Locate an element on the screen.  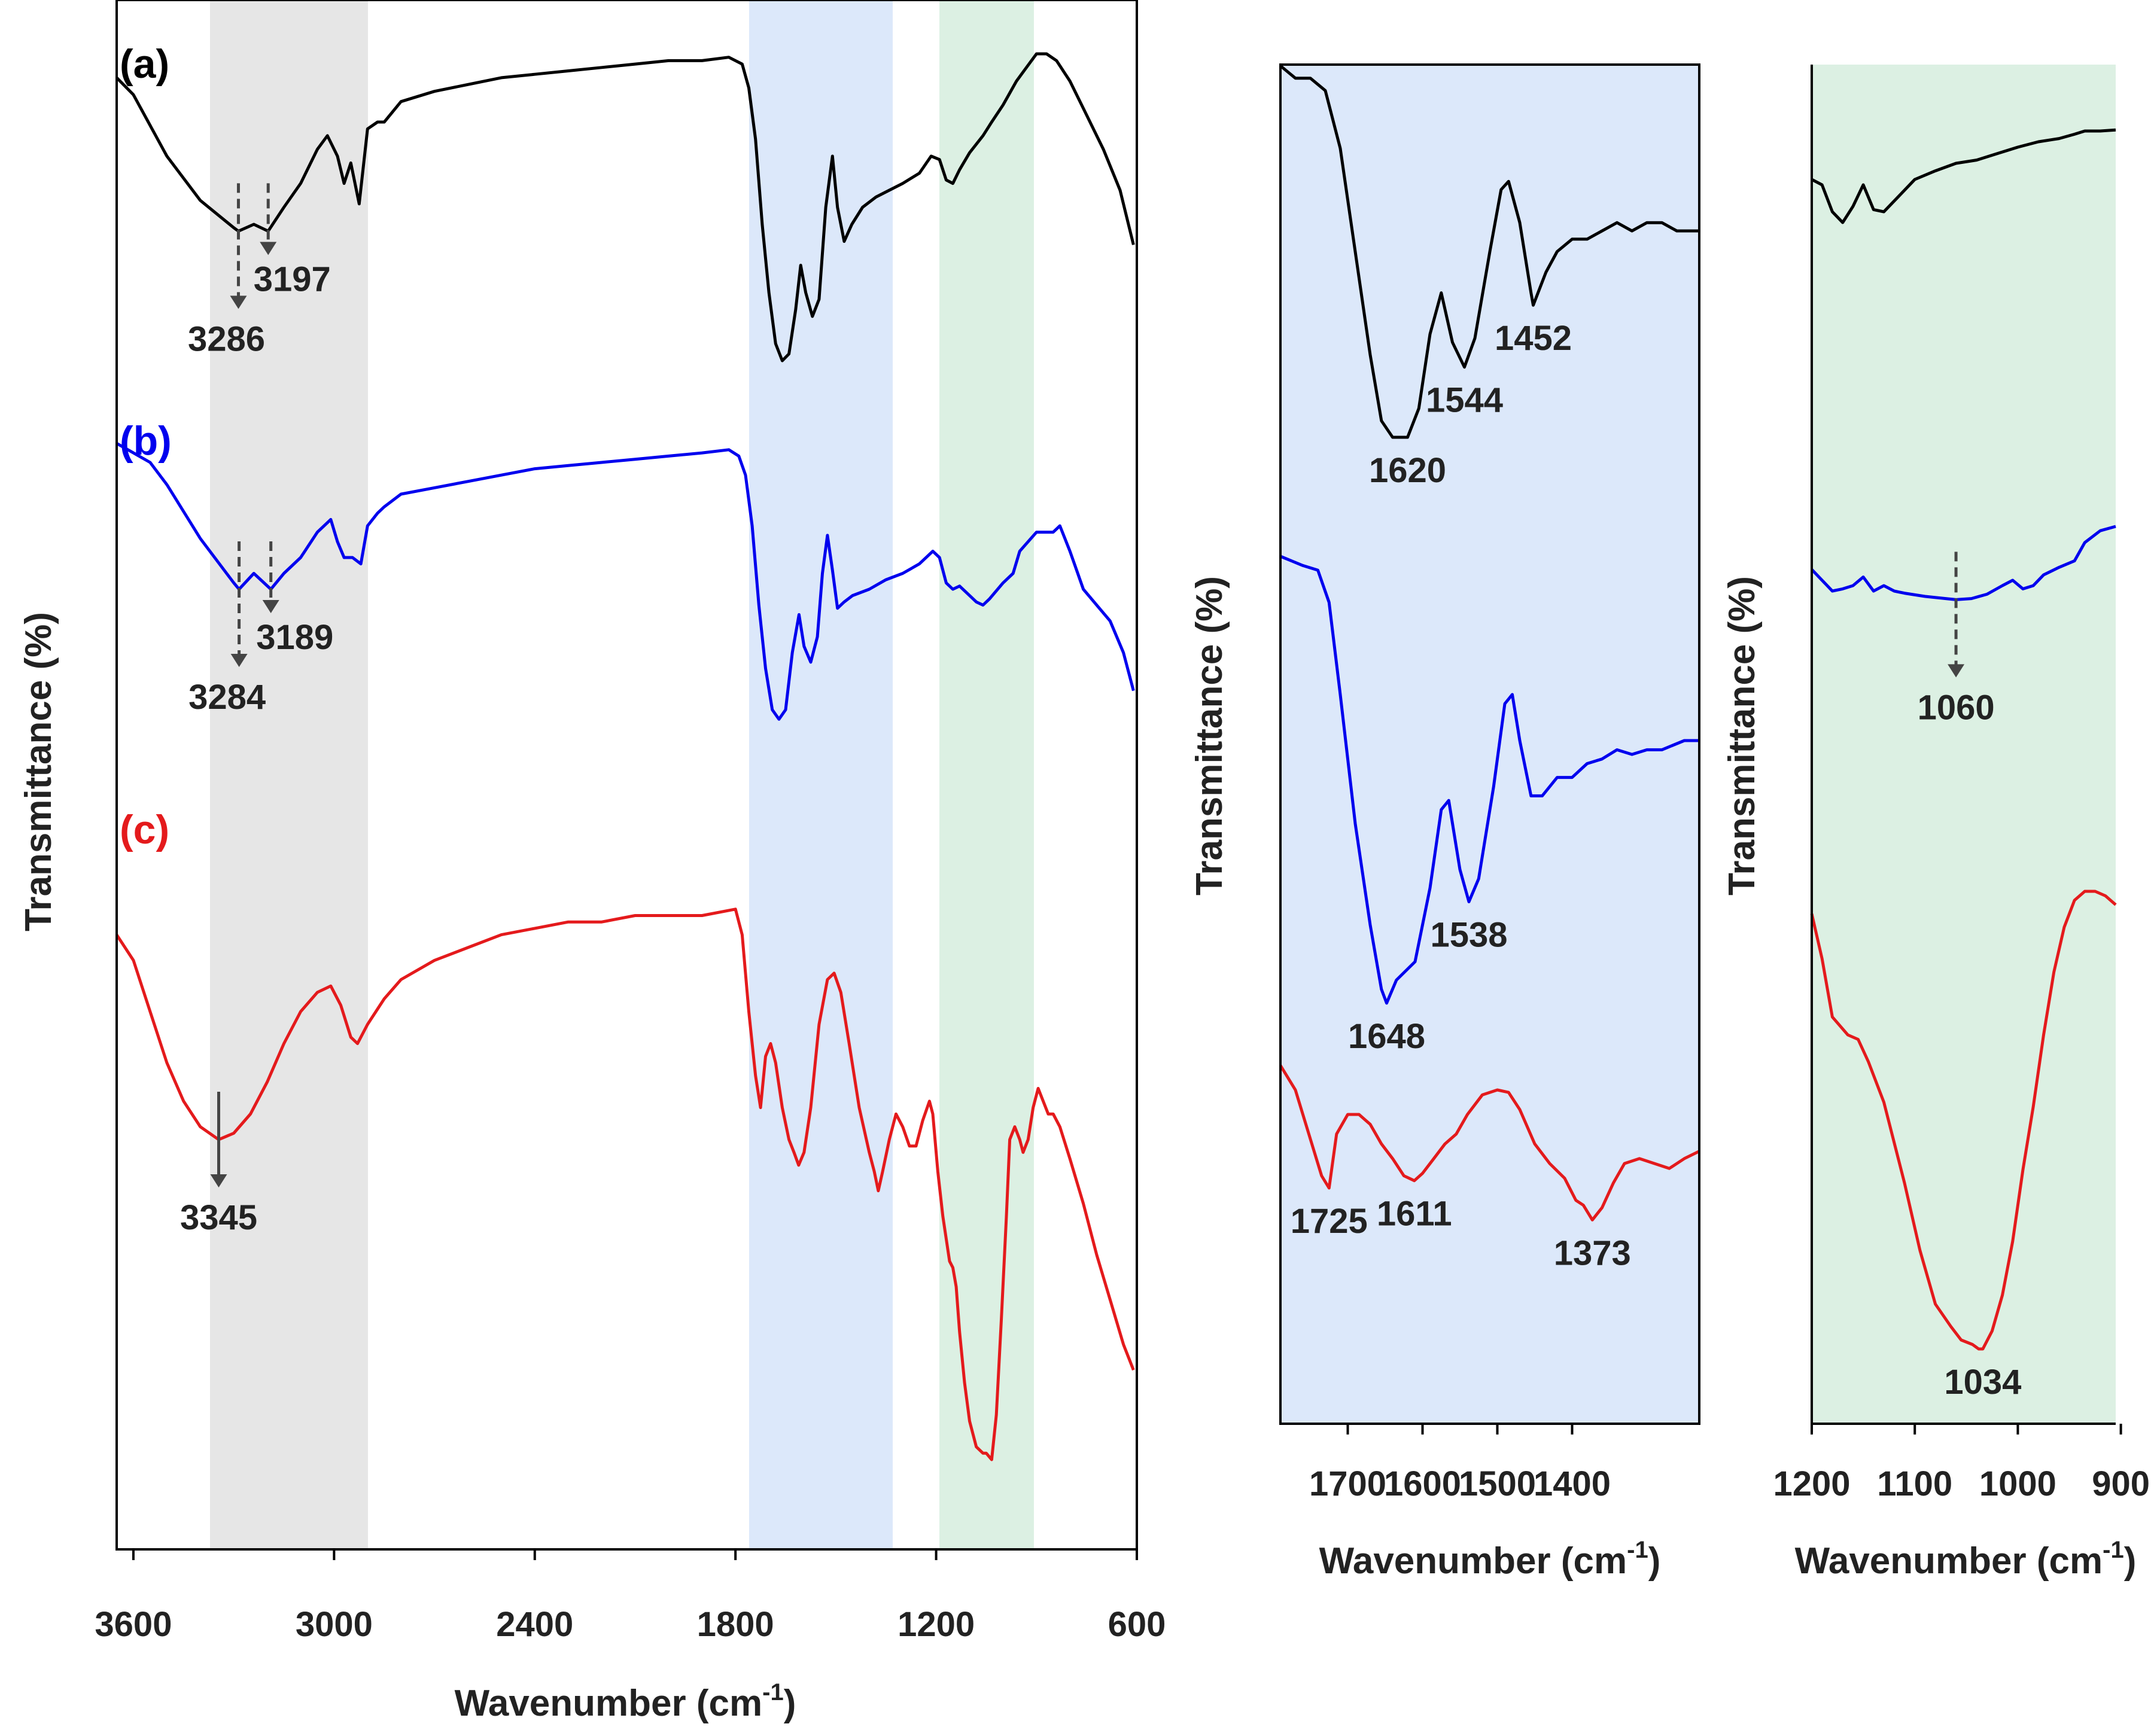
fp-peak-label: 1060 is located at coordinates (1957, 707).